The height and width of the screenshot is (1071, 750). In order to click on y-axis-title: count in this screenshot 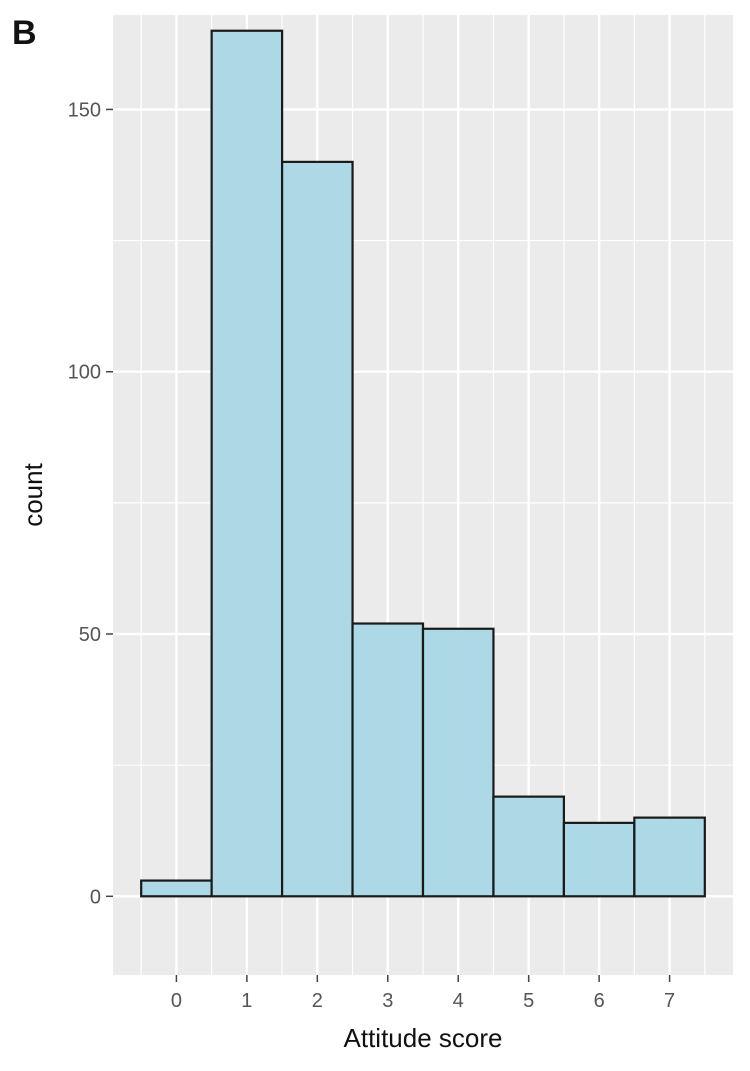, I will do `click(33, 494)`.